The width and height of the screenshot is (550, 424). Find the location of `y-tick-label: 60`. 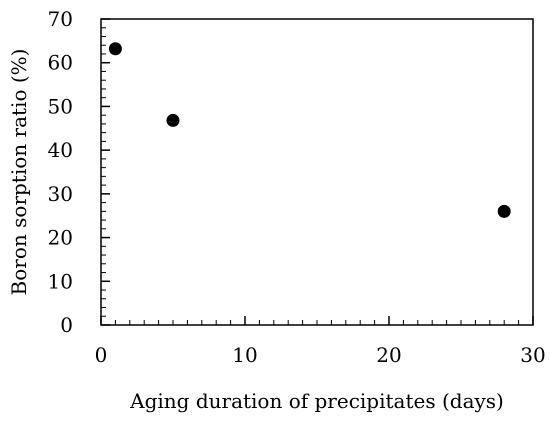

y-tick-label: 60 is located at coordinates (60, 63).